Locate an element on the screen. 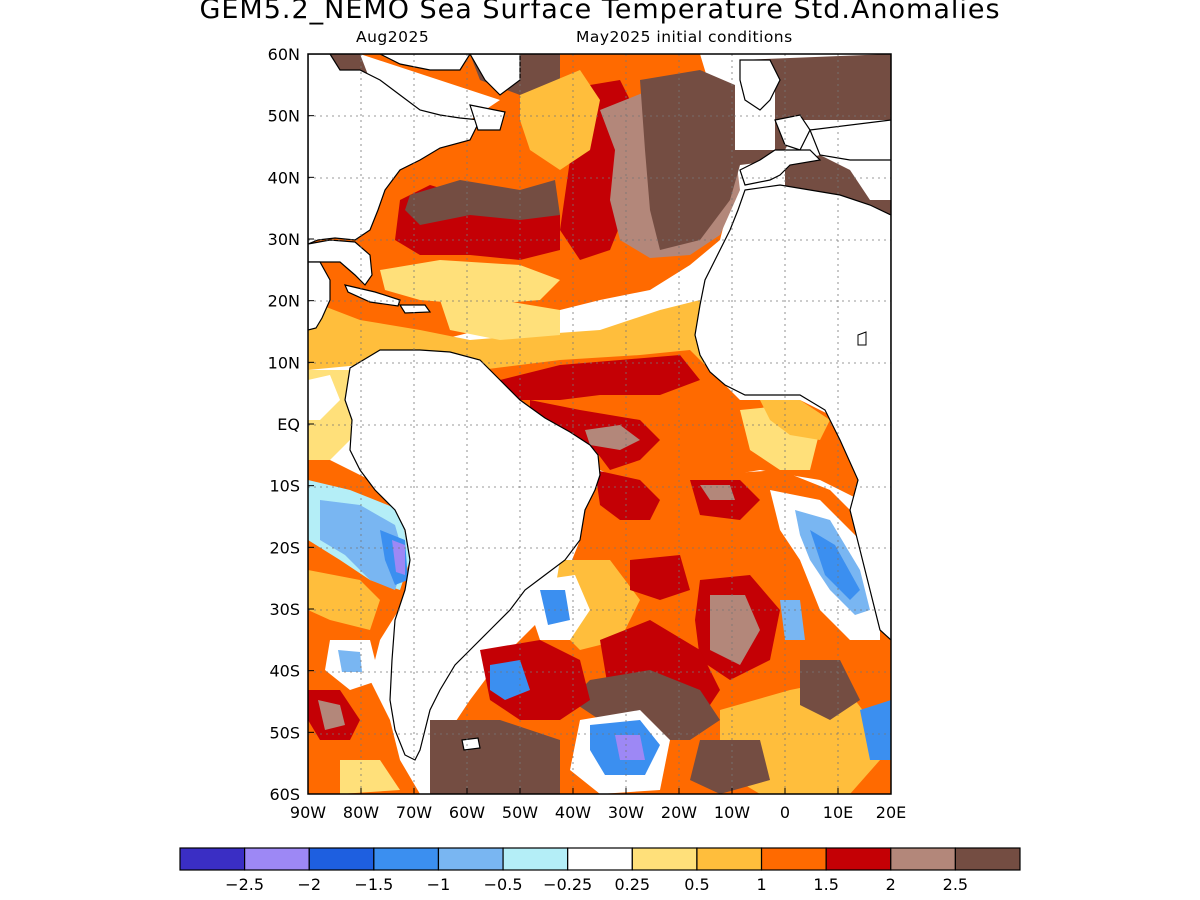 The height and width of the screenshot is (900, 1200). x-axis: 90W 80W 70W 60W 50W 40W 30W 20W 10W 0 10E 20E is located at coordinates (598, 805).